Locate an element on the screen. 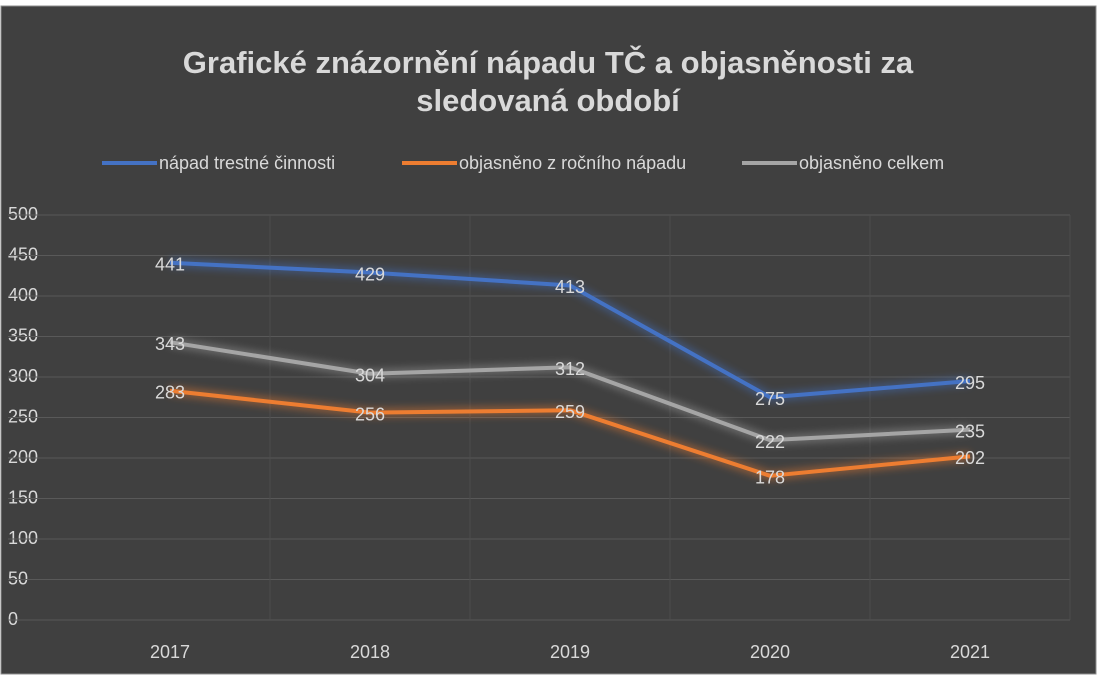 This screenshot has width=1097, height=675. y-tick-label: 300 is located at coordinates (23, 376).